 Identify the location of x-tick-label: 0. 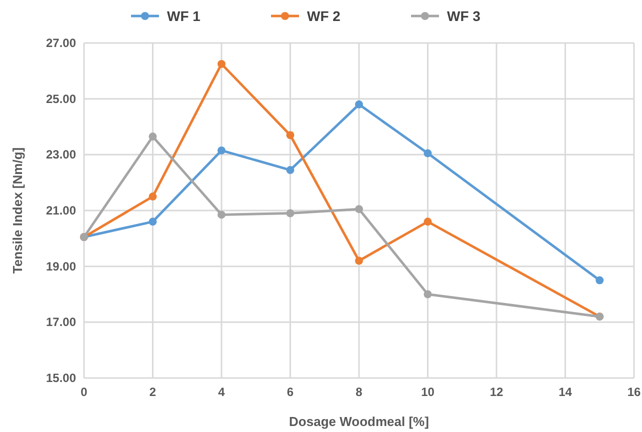
(84, 392).